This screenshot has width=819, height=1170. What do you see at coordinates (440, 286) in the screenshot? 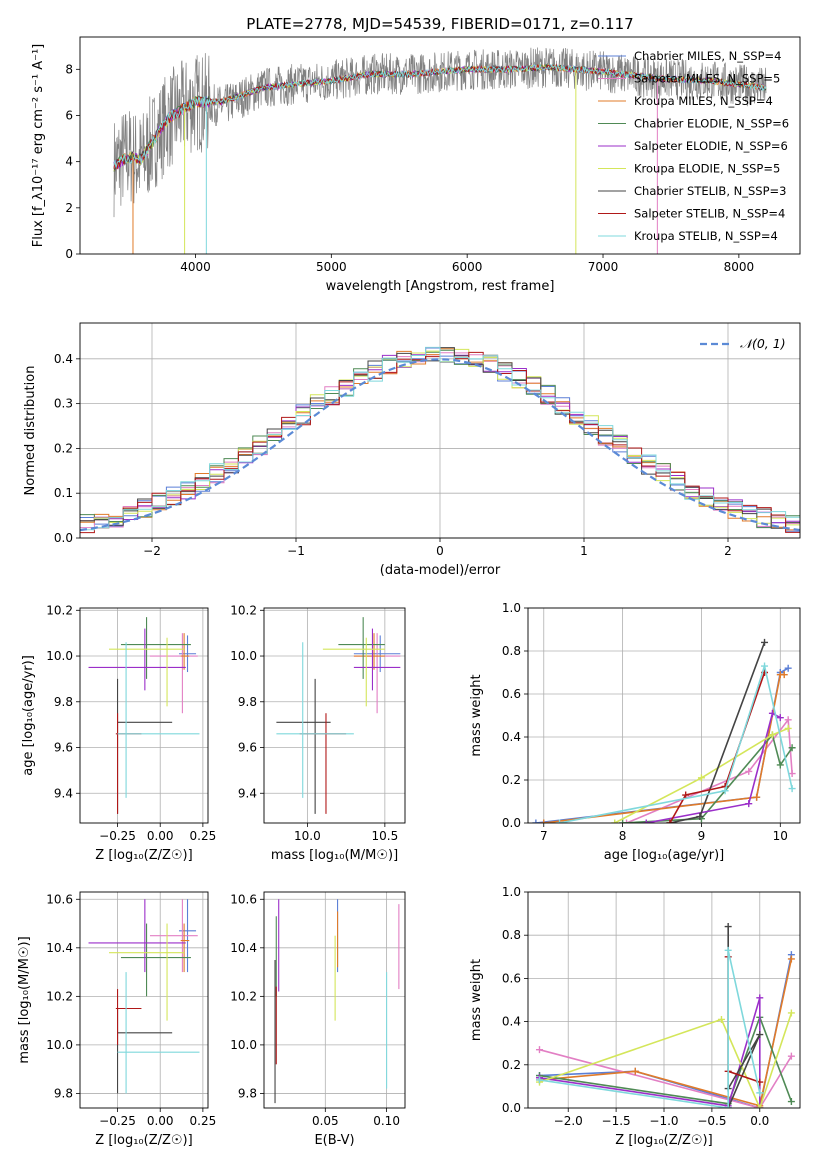
I see `x-axis-label: wavelength [Angstrom, rest frame]` at bounding box center [440, 286].